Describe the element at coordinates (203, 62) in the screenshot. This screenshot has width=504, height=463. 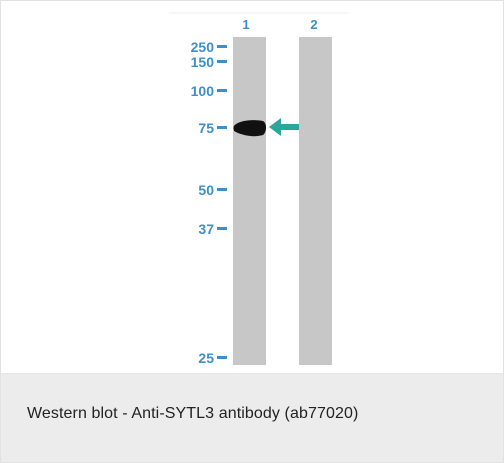
I see `marker-label-150: 150` at that location.